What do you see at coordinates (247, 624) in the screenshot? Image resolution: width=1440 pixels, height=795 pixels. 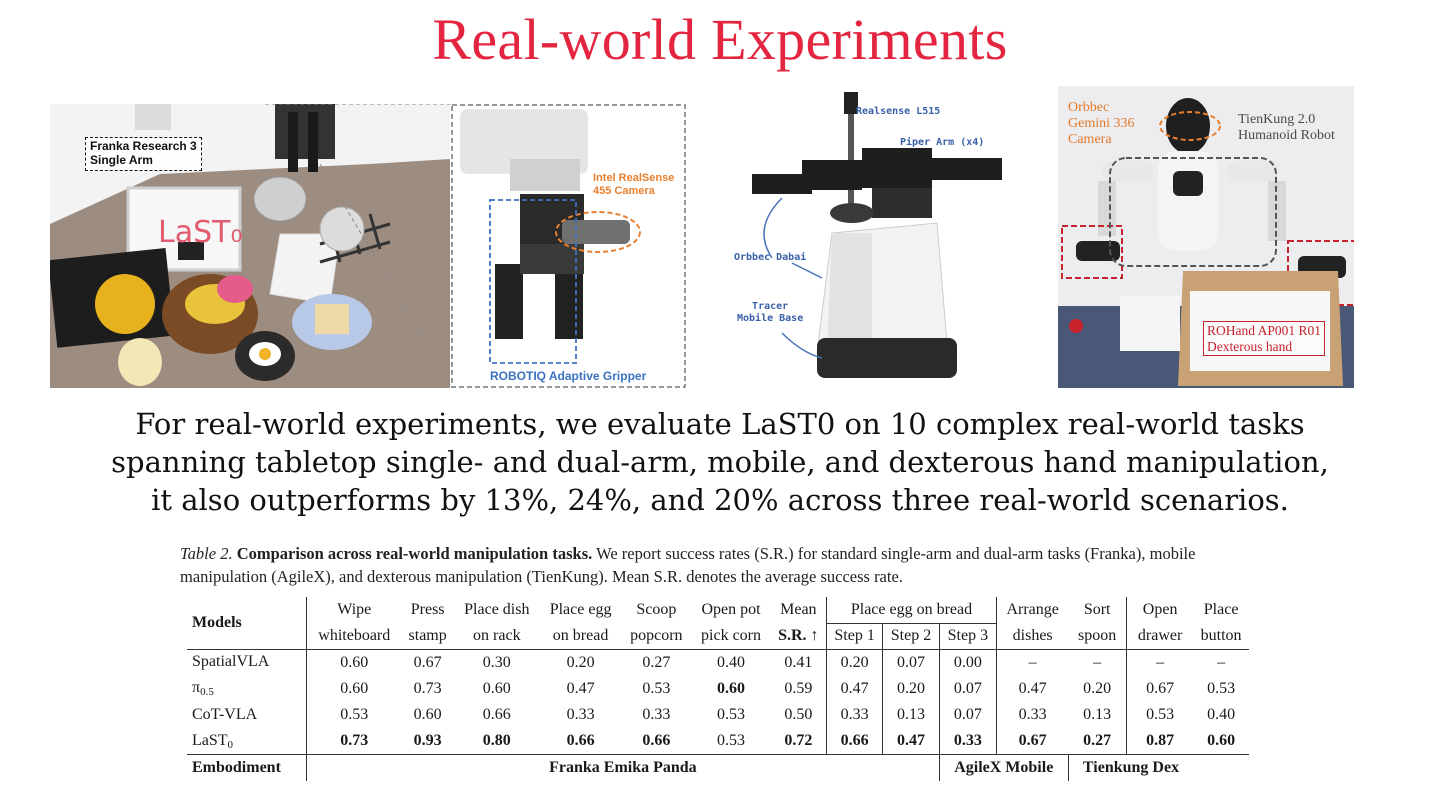 I see `models-header: Models` at bounding box center [247, 624].